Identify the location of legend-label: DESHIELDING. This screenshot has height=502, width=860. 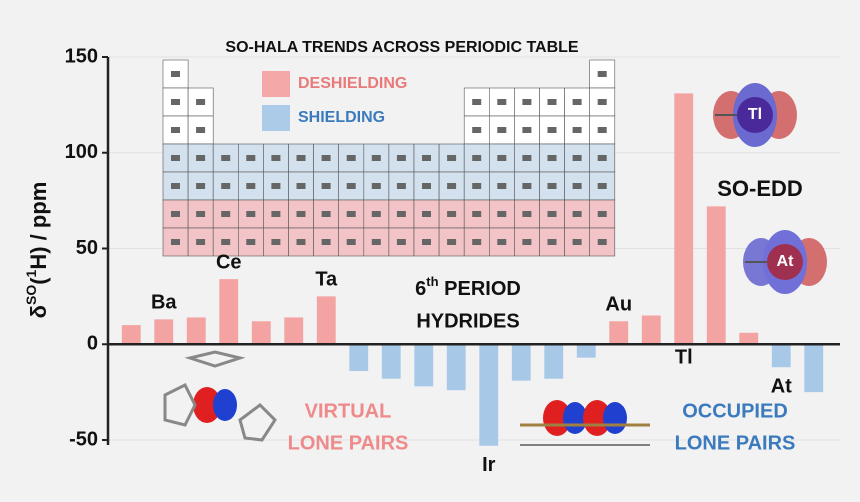
(352, 83).